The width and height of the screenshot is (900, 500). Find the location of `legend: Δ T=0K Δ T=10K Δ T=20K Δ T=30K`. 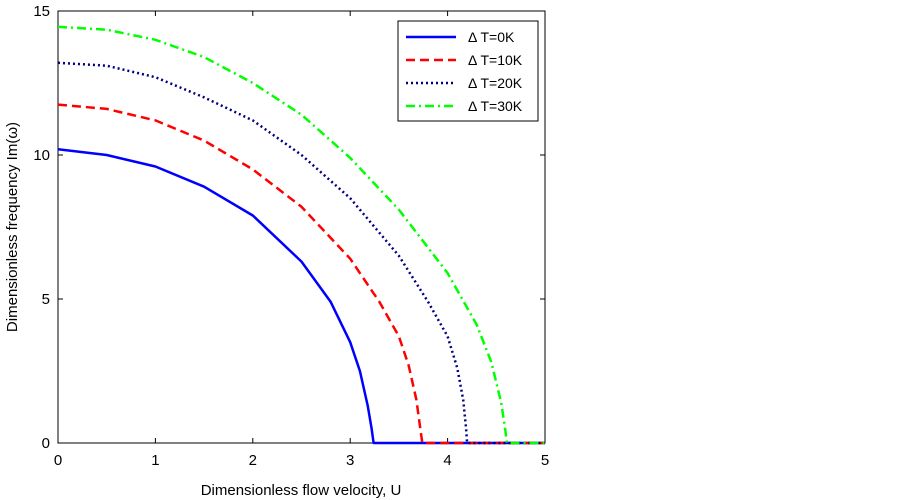

legend: Δ T=0K Δ T=10K Δ T=20K Δ T=30K is located at coordinates (468, 71).